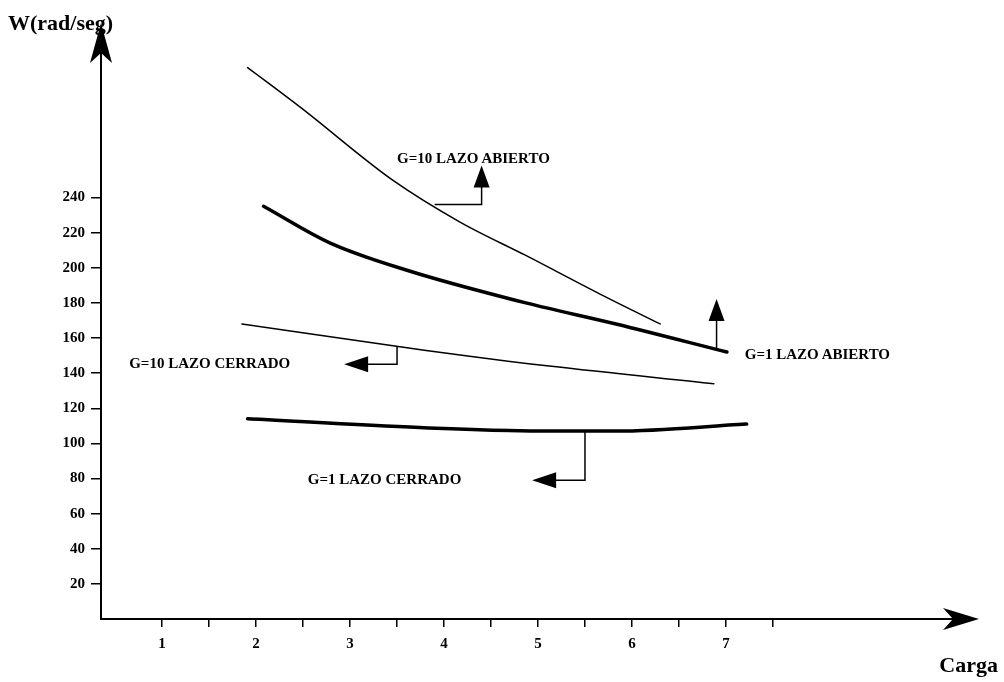 Image resolution: width=1004 pixels, height=682 pixels. What do you see at coordinates (632, 642) in the screenshot?
I see `x-tick-label: 6` at bounding box center [632, 642].